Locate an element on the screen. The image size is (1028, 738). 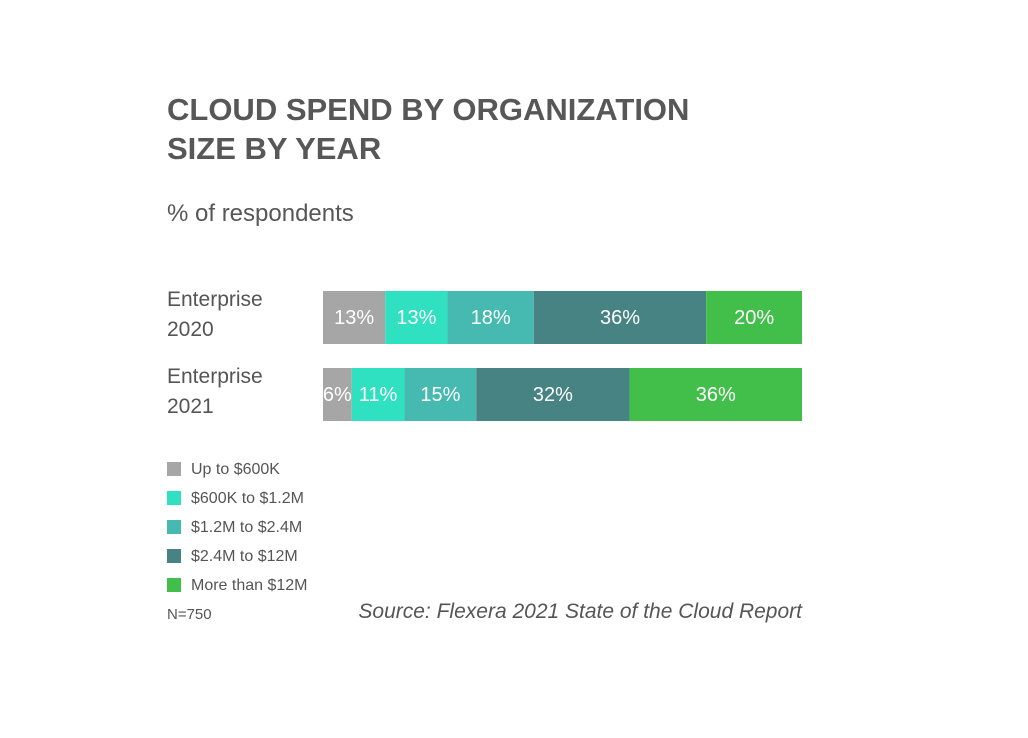
sample-note: N=750 is located at coordinates (189, 614).